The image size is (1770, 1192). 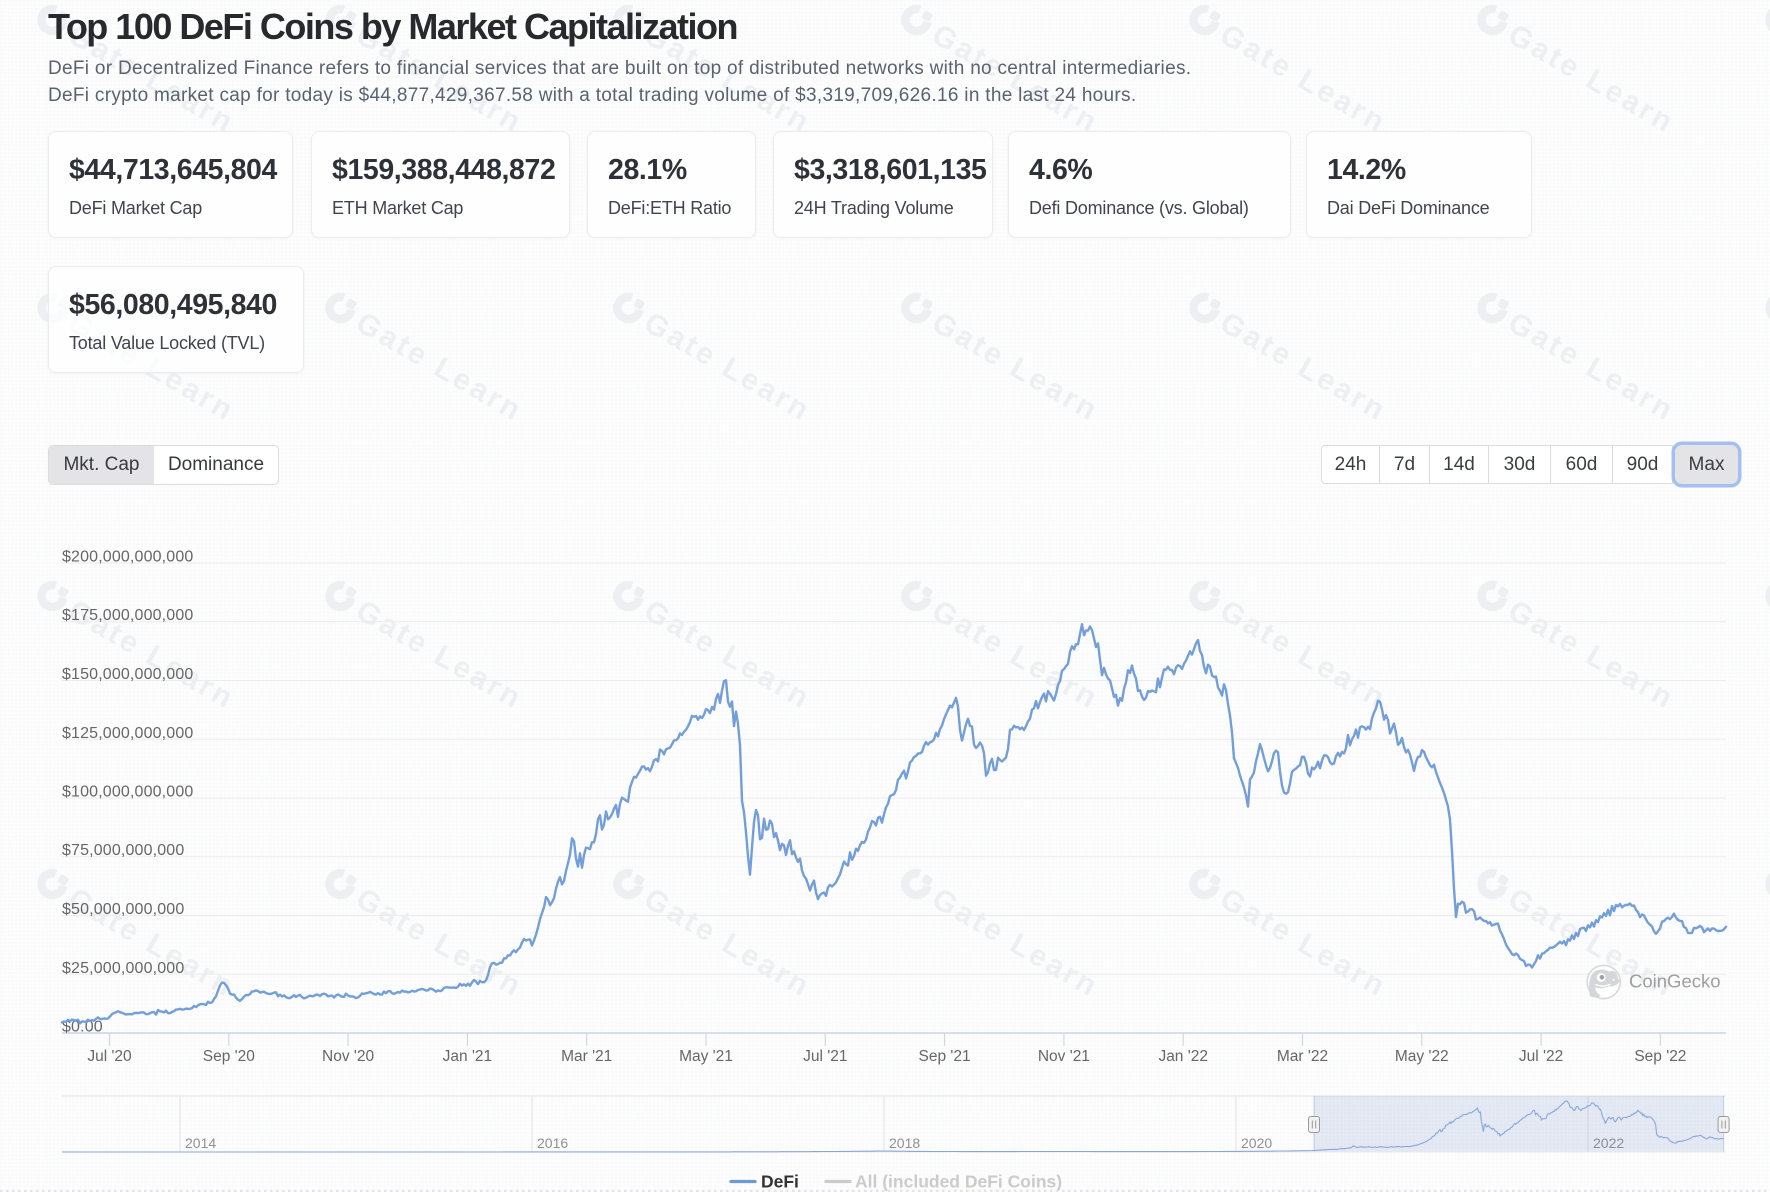 What do you see at coordinates (1541, 1056) in the screenshot?
I see `svg-text: Jul '22` at bounding box center [1541, 1056].